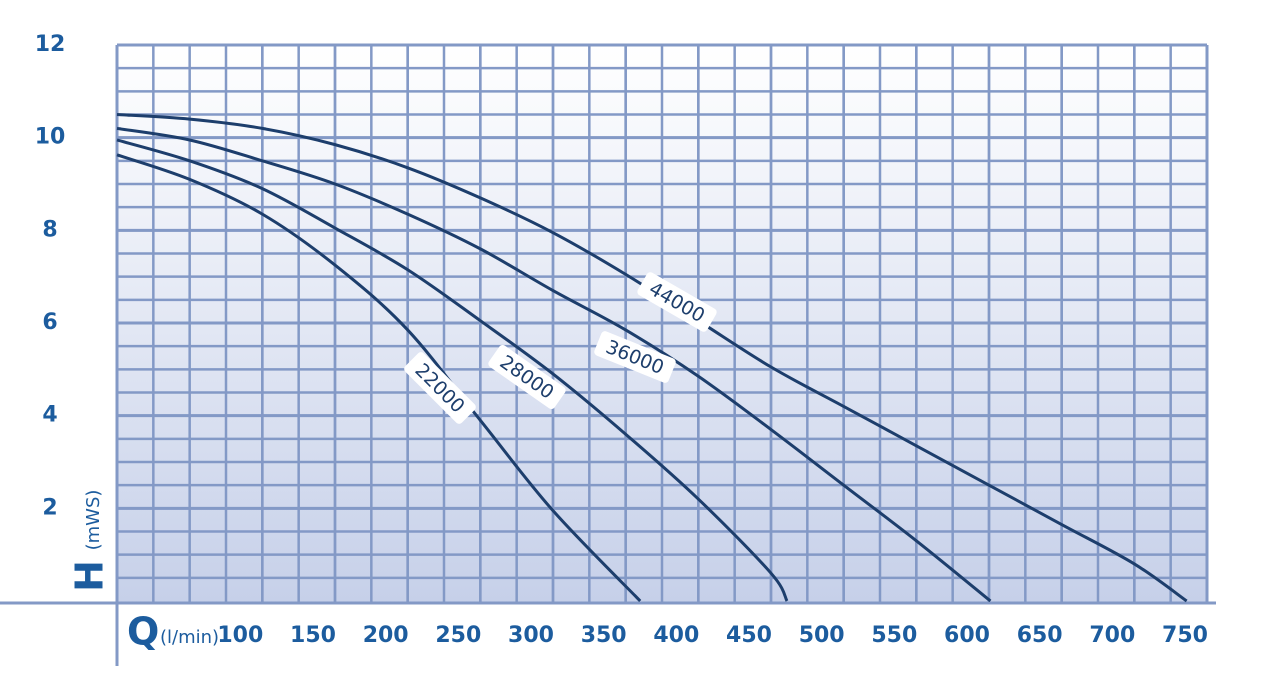  Describe the element at coordinates (676, 635) in the screenshot. I see `x-tick-label: 400` at that location.